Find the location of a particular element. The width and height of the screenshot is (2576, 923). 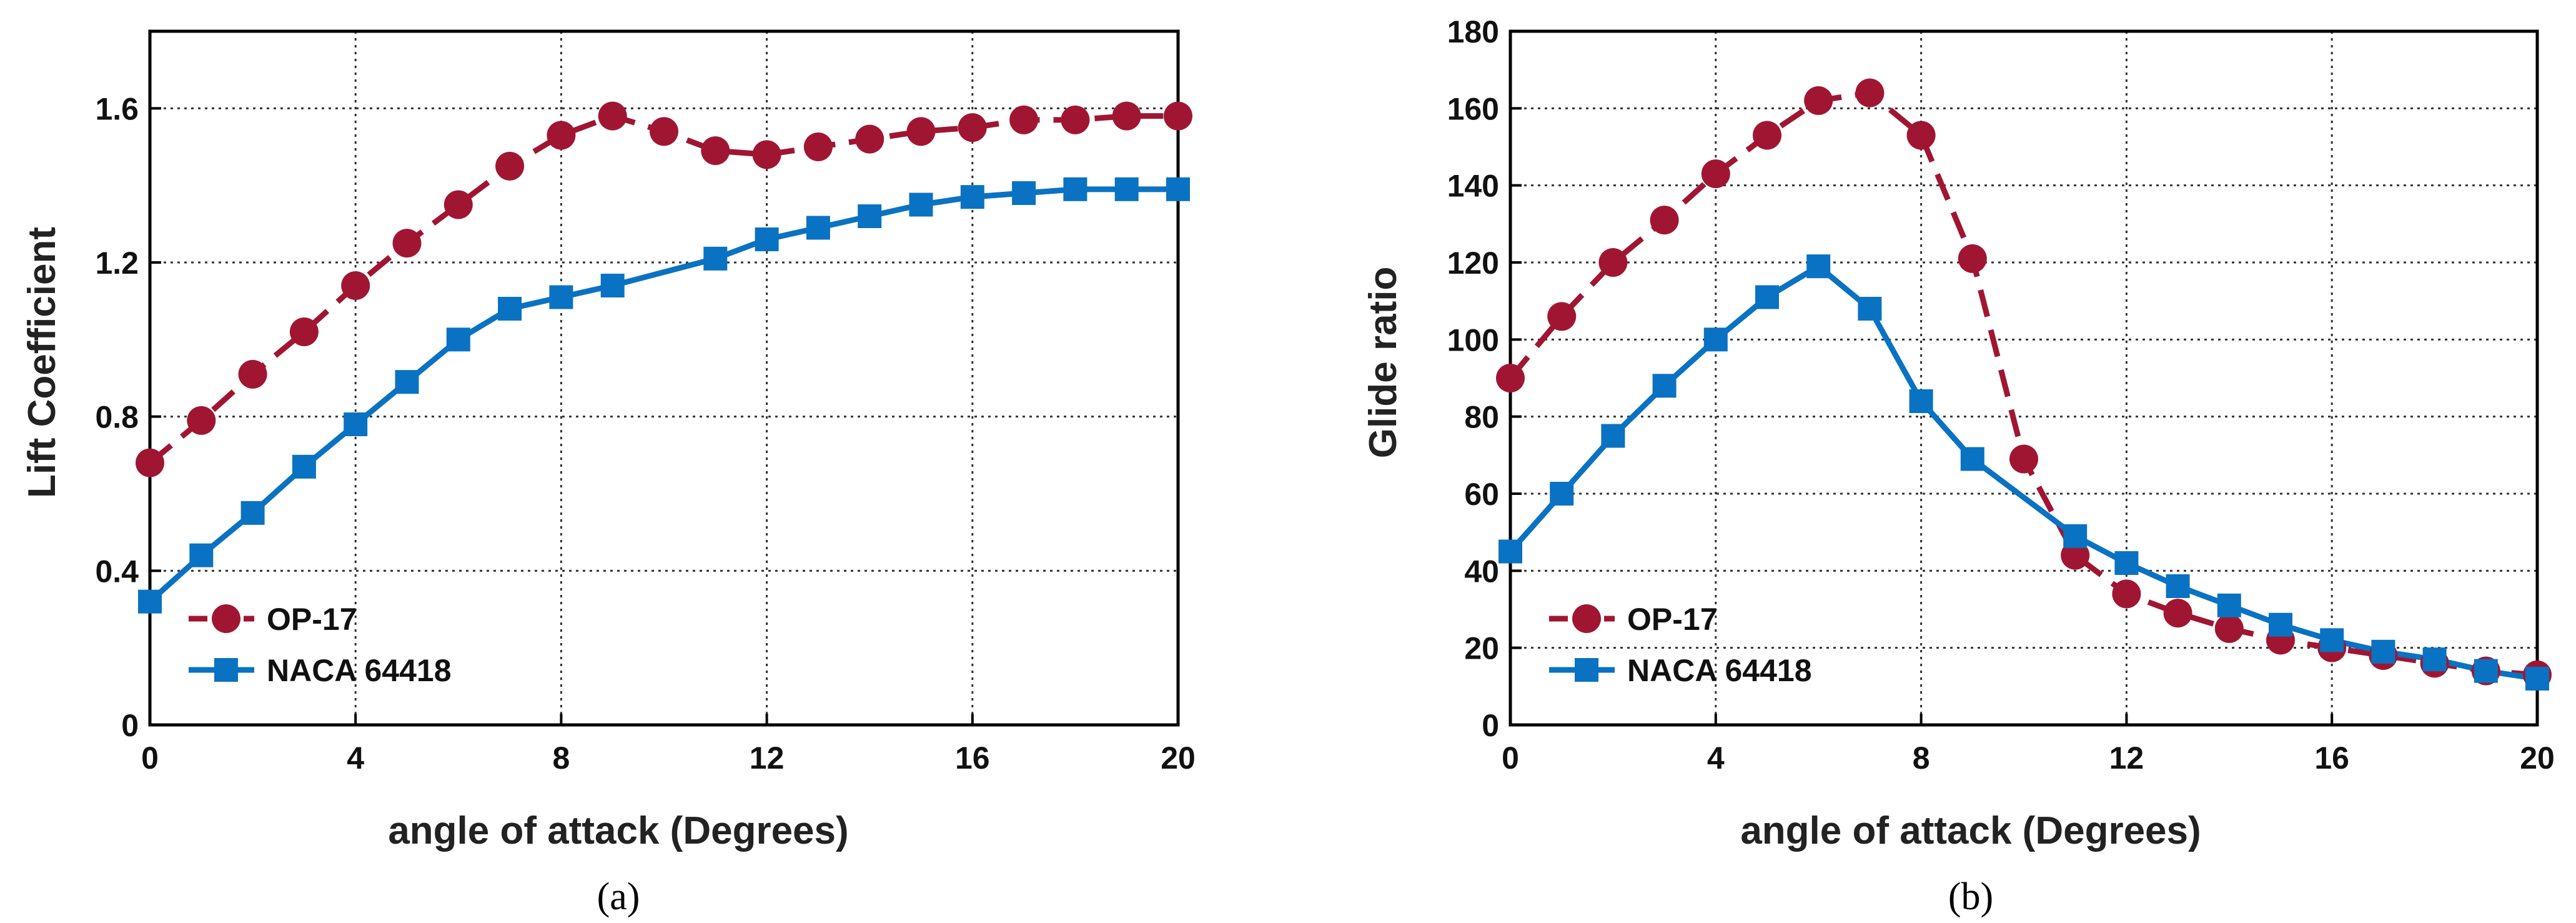

y-tick-label: 40 is located at coordinates (1481, 571).